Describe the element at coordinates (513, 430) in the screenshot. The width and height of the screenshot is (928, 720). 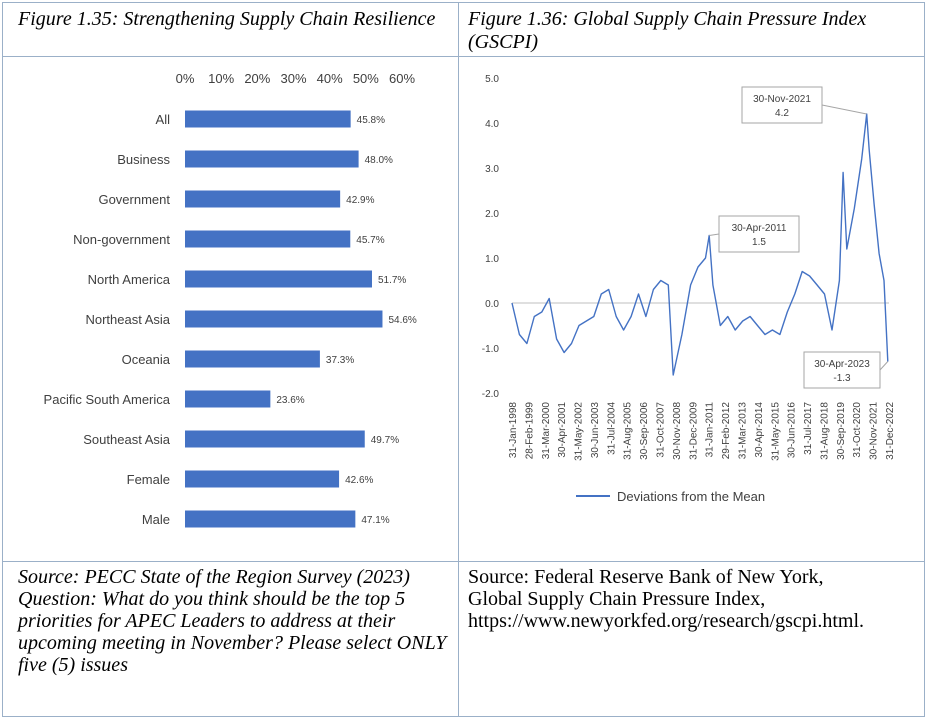
I see `x-tick-label: 31-Jan-1998` at that location.